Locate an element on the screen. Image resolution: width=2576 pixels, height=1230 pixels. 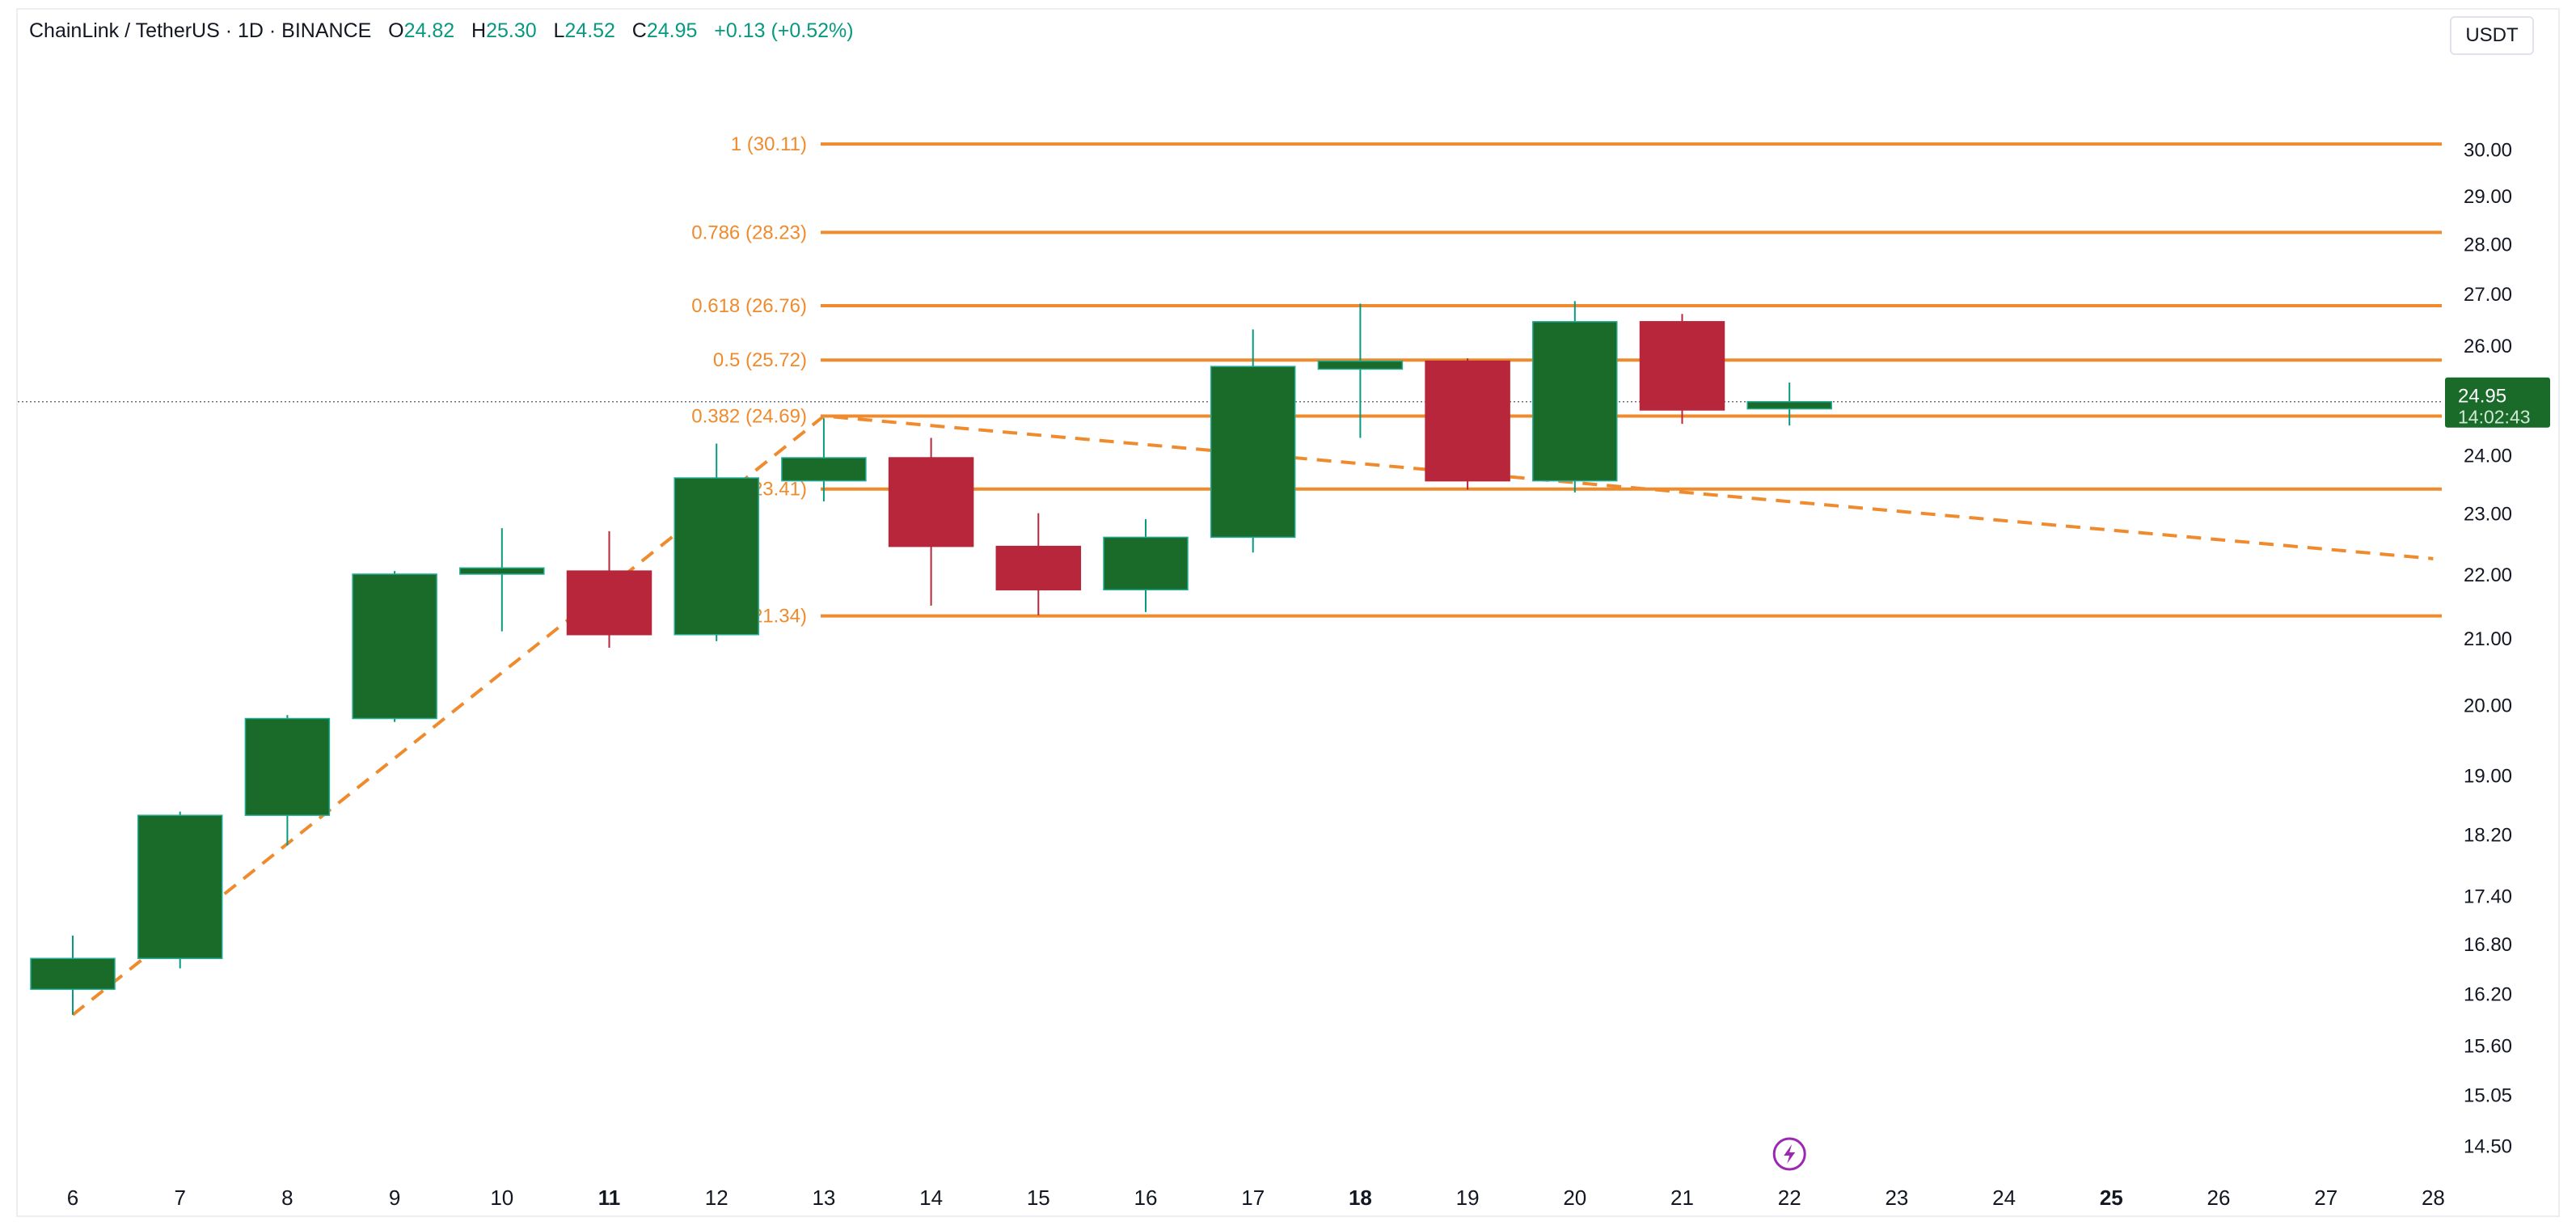
price-tick-label: 15.05 is located at coordinates (2488, 1095).